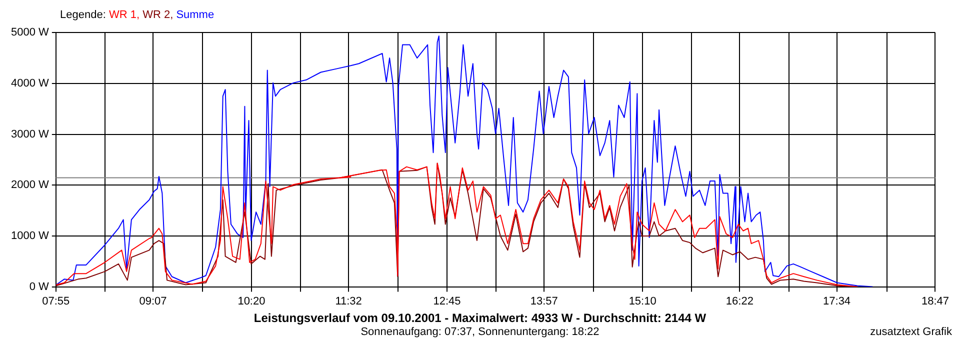 The height and width of the screenshot is (360, 960). What do you see at coordinates (544, 301) in the screenshot?
I see `x-tick-label: 13:57` at bounding box center [544, 301].